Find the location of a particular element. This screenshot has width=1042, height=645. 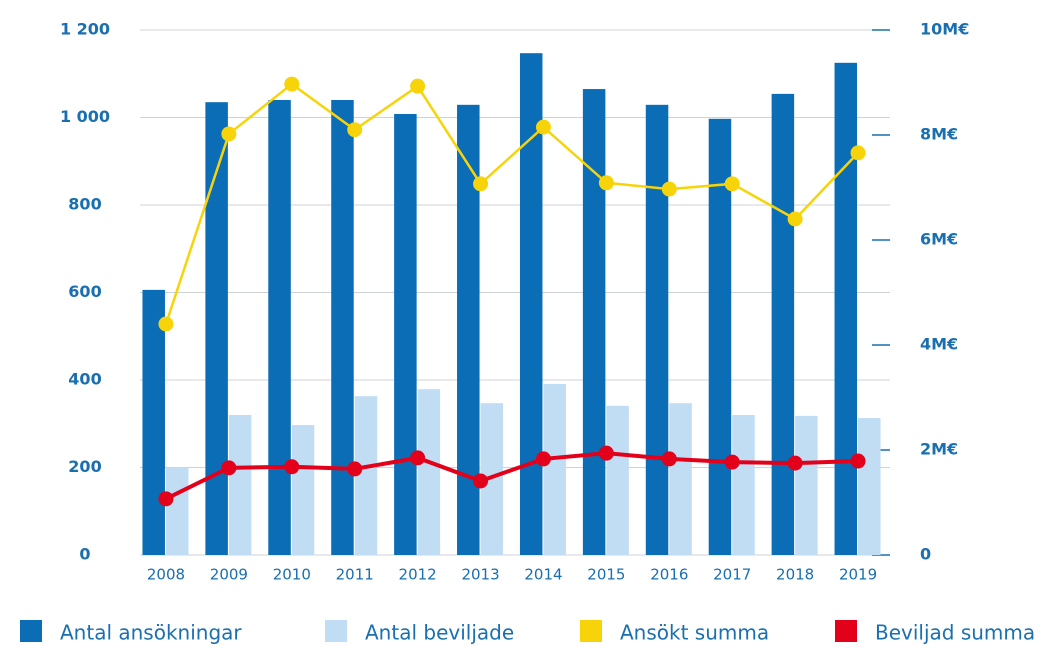

x-tick-label: 2013 is located at coordinates (480, 575).